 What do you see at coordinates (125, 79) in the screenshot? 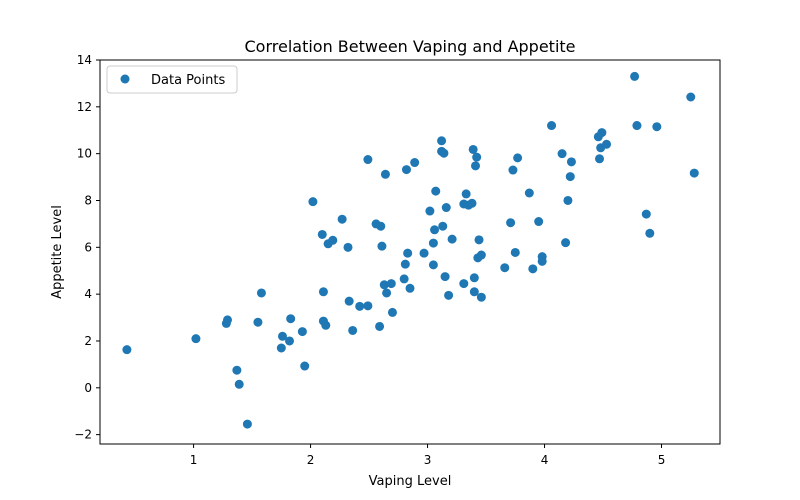
I see `legend-marker` at bounding box center [125, 79].